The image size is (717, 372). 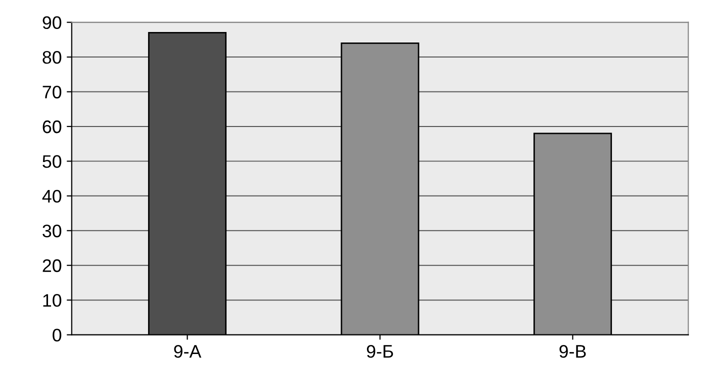 What do you see at coordinates (52, 265) in the screenshot?
I see `y-tick-label: 20` at bounding box center [52, 265].